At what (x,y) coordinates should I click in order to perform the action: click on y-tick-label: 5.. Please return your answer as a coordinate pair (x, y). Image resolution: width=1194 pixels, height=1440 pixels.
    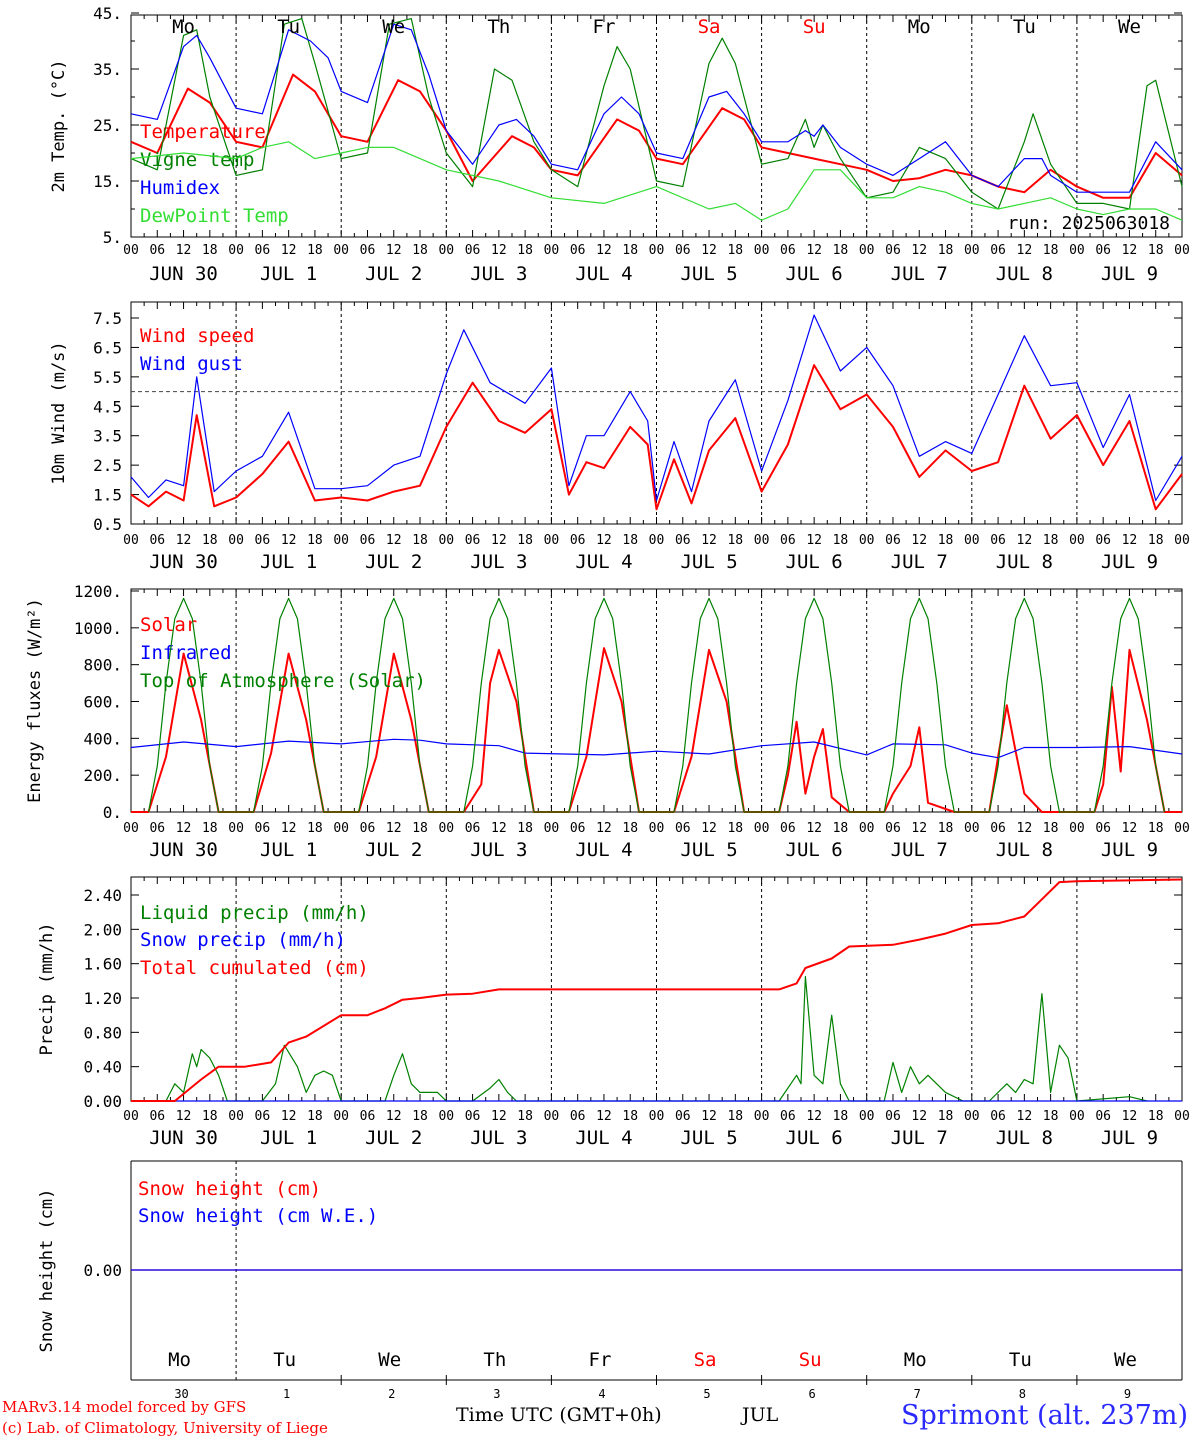
    Looking at the image, I should click on (112, 237).